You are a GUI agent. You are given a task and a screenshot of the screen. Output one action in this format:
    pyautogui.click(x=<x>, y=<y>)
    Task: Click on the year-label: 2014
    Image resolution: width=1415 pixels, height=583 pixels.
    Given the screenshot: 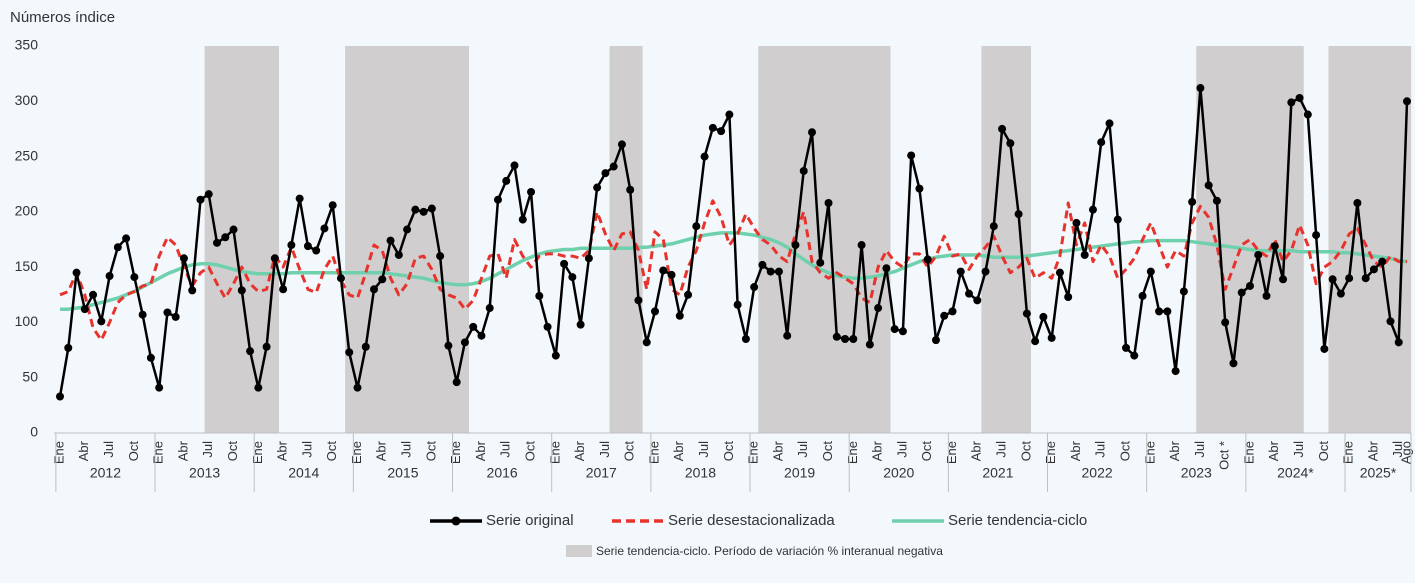 What is the action you would take?
    pyautogui.click(x=303, y=473)
    